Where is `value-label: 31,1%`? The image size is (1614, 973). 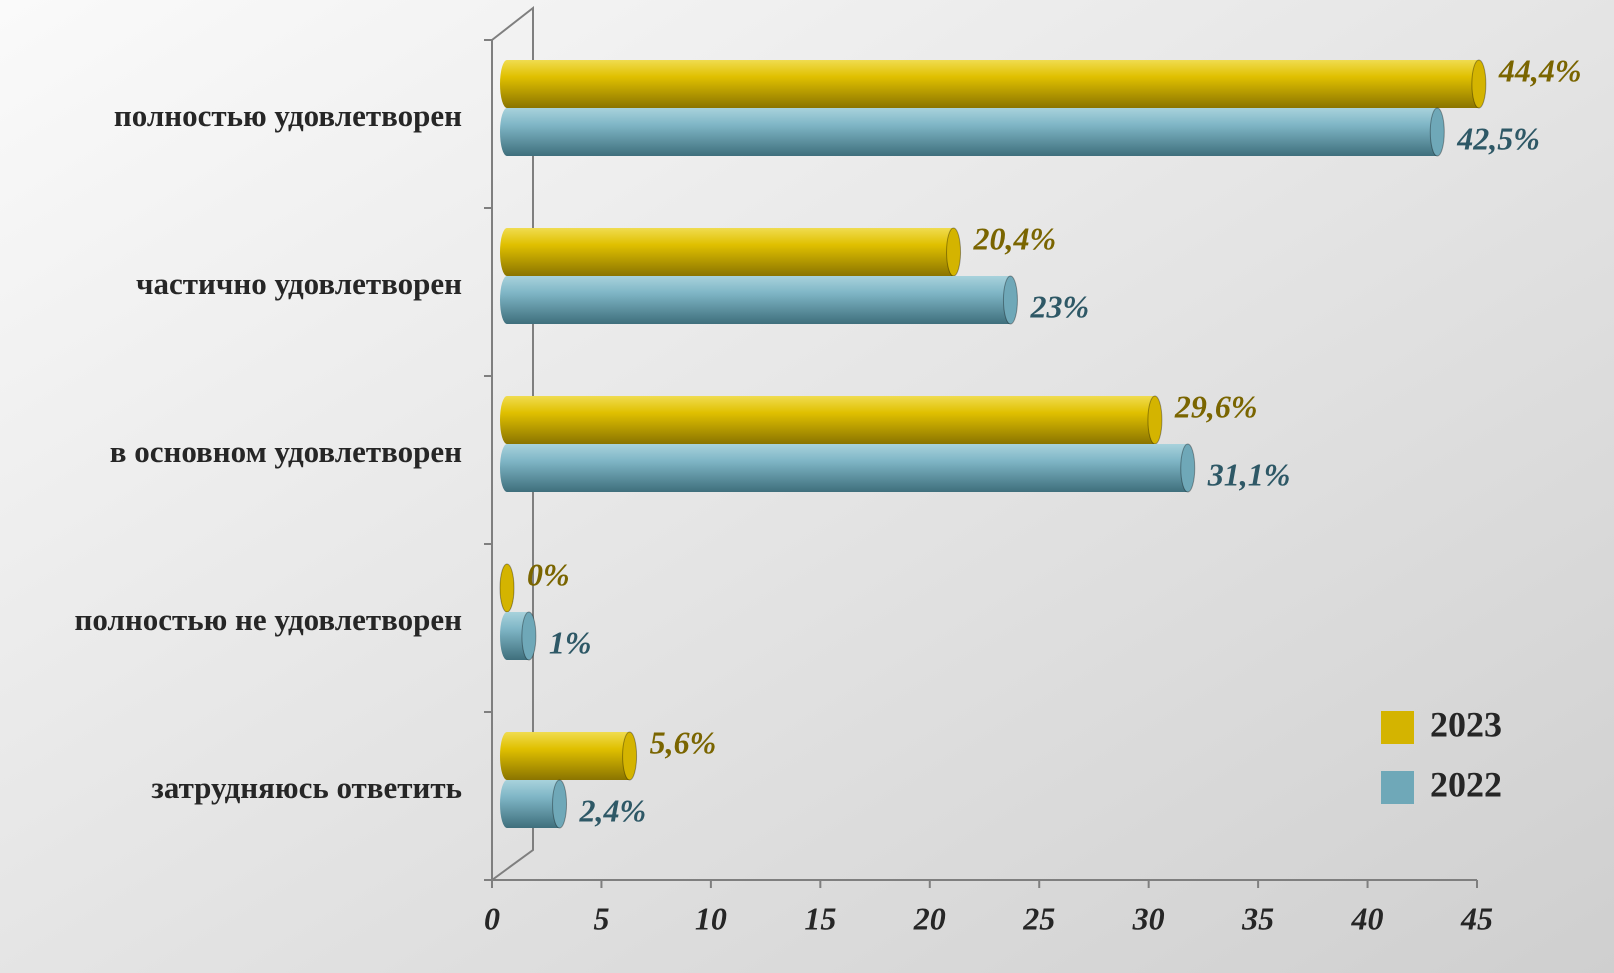 value-label: 31,1% is located at coordinates (1249, 474).